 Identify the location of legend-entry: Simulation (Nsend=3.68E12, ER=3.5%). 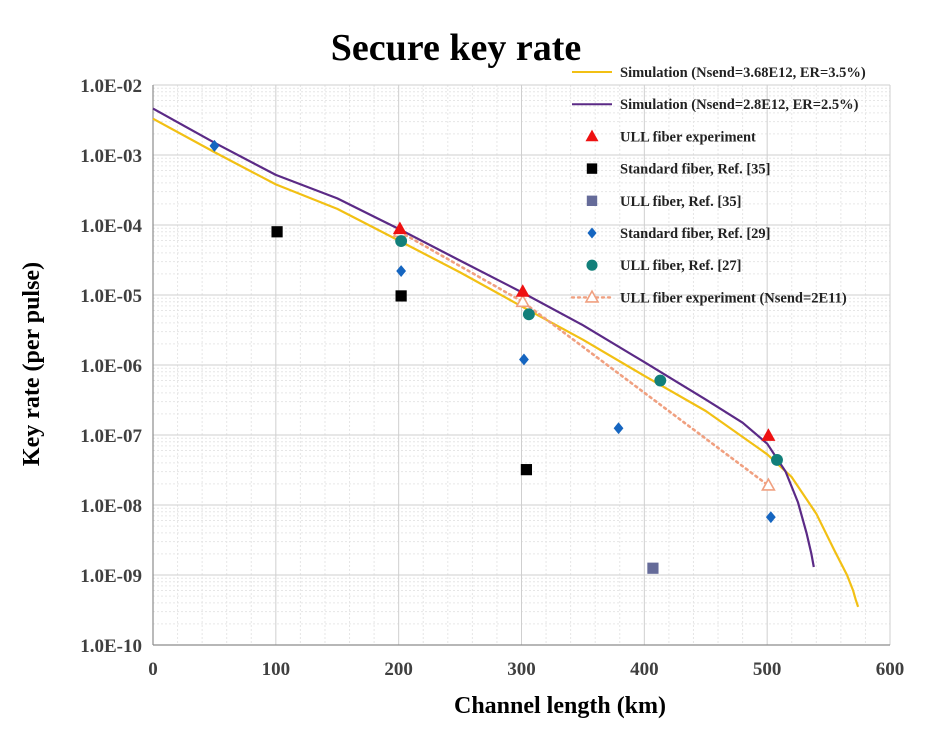
(719, 73).